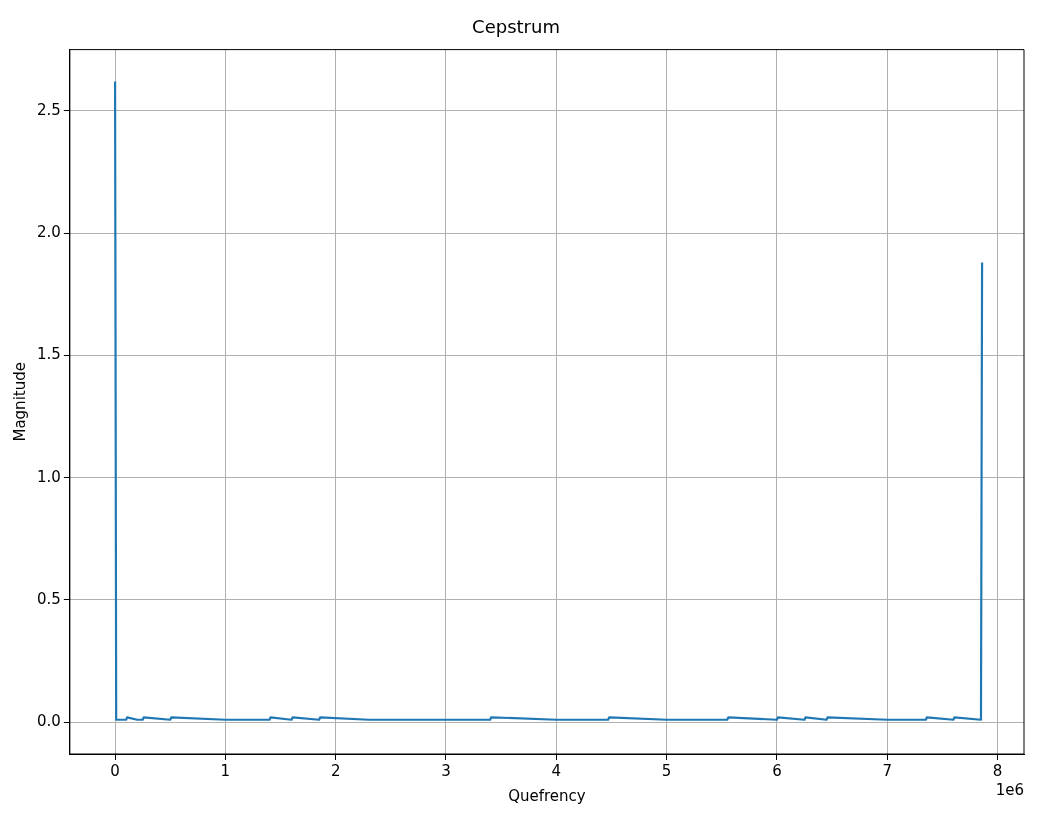 The image size is (1042, 830). What do you see at coordinates (997, 770) in the screenshot?
I see `x-tick-label: 8` at bounding box center [997, 770].